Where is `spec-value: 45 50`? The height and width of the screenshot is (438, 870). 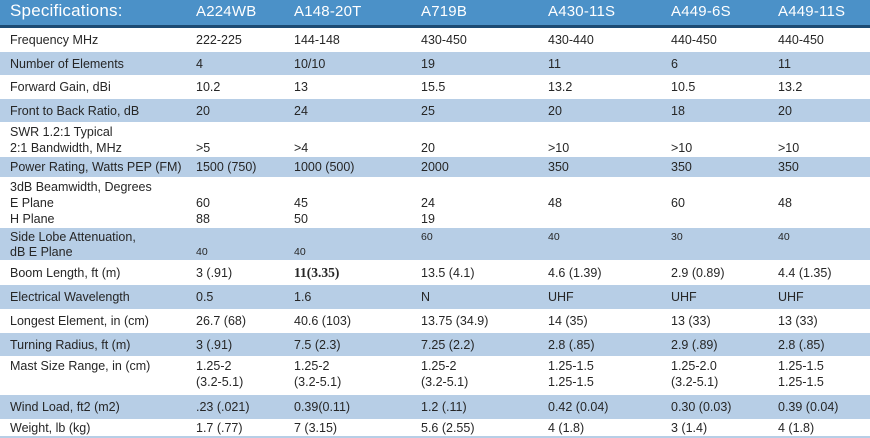
spec-value: 45 50 is located at coordinates (301, 211).